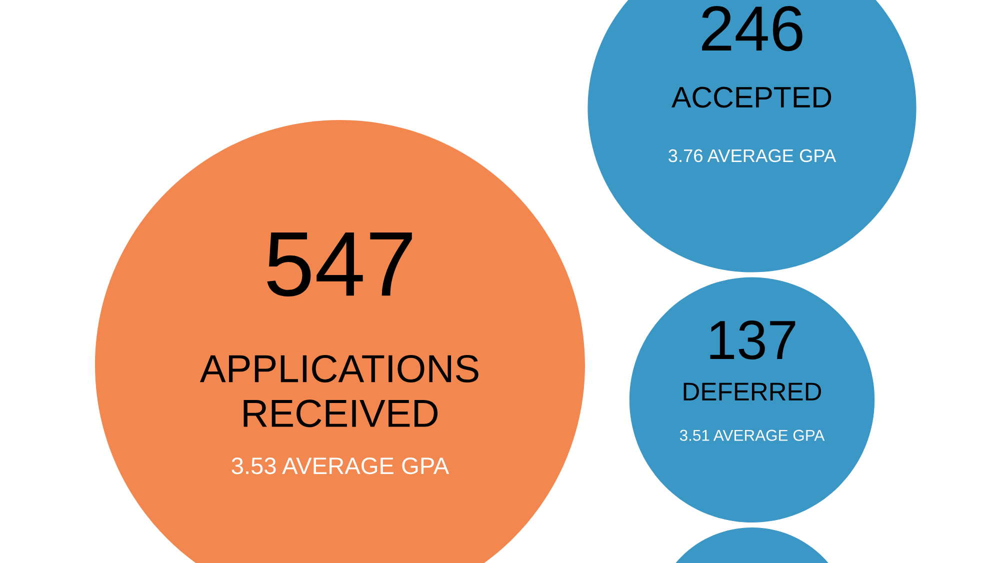 The image size is (1000, 563). Describe the element at coordinates (752, 97) in the screenshot. I see `category-label: ACCEPTED` at that location.